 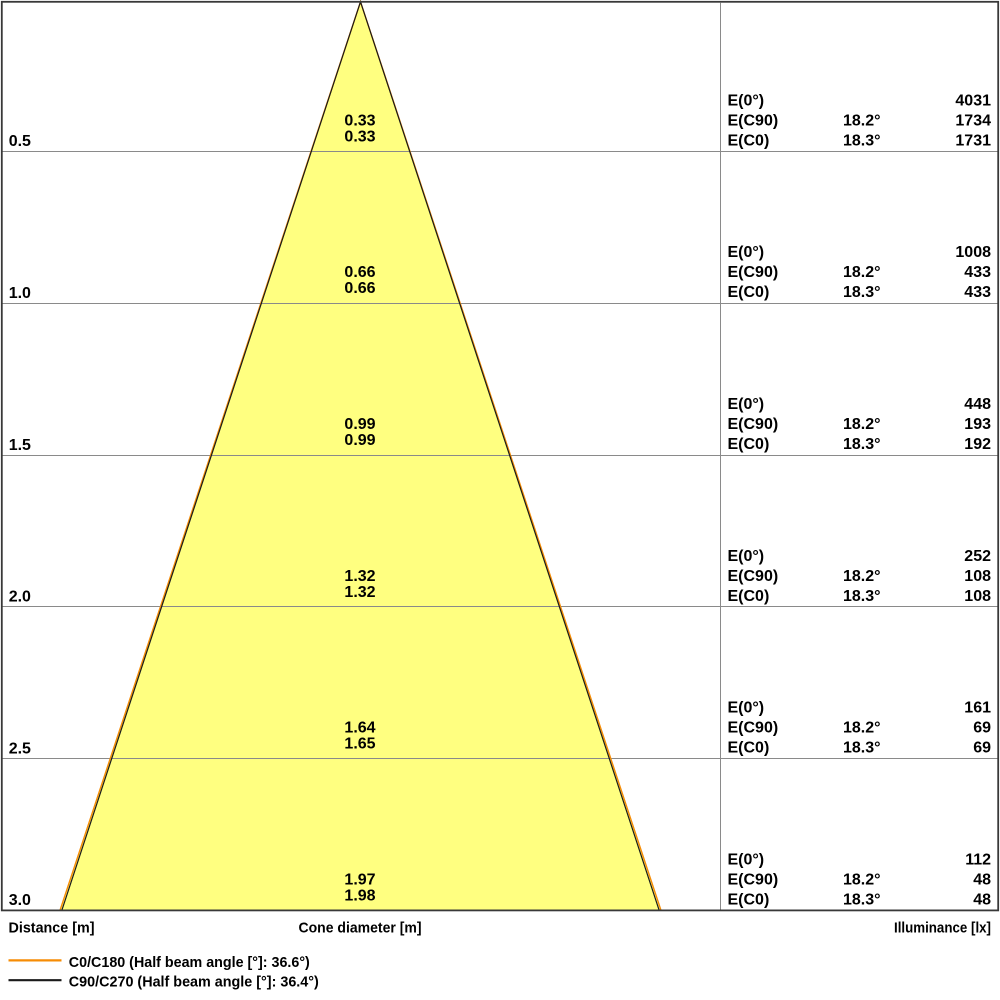 I want to click on svg-text: Cone diameter [m], so click(x=360, y=928).